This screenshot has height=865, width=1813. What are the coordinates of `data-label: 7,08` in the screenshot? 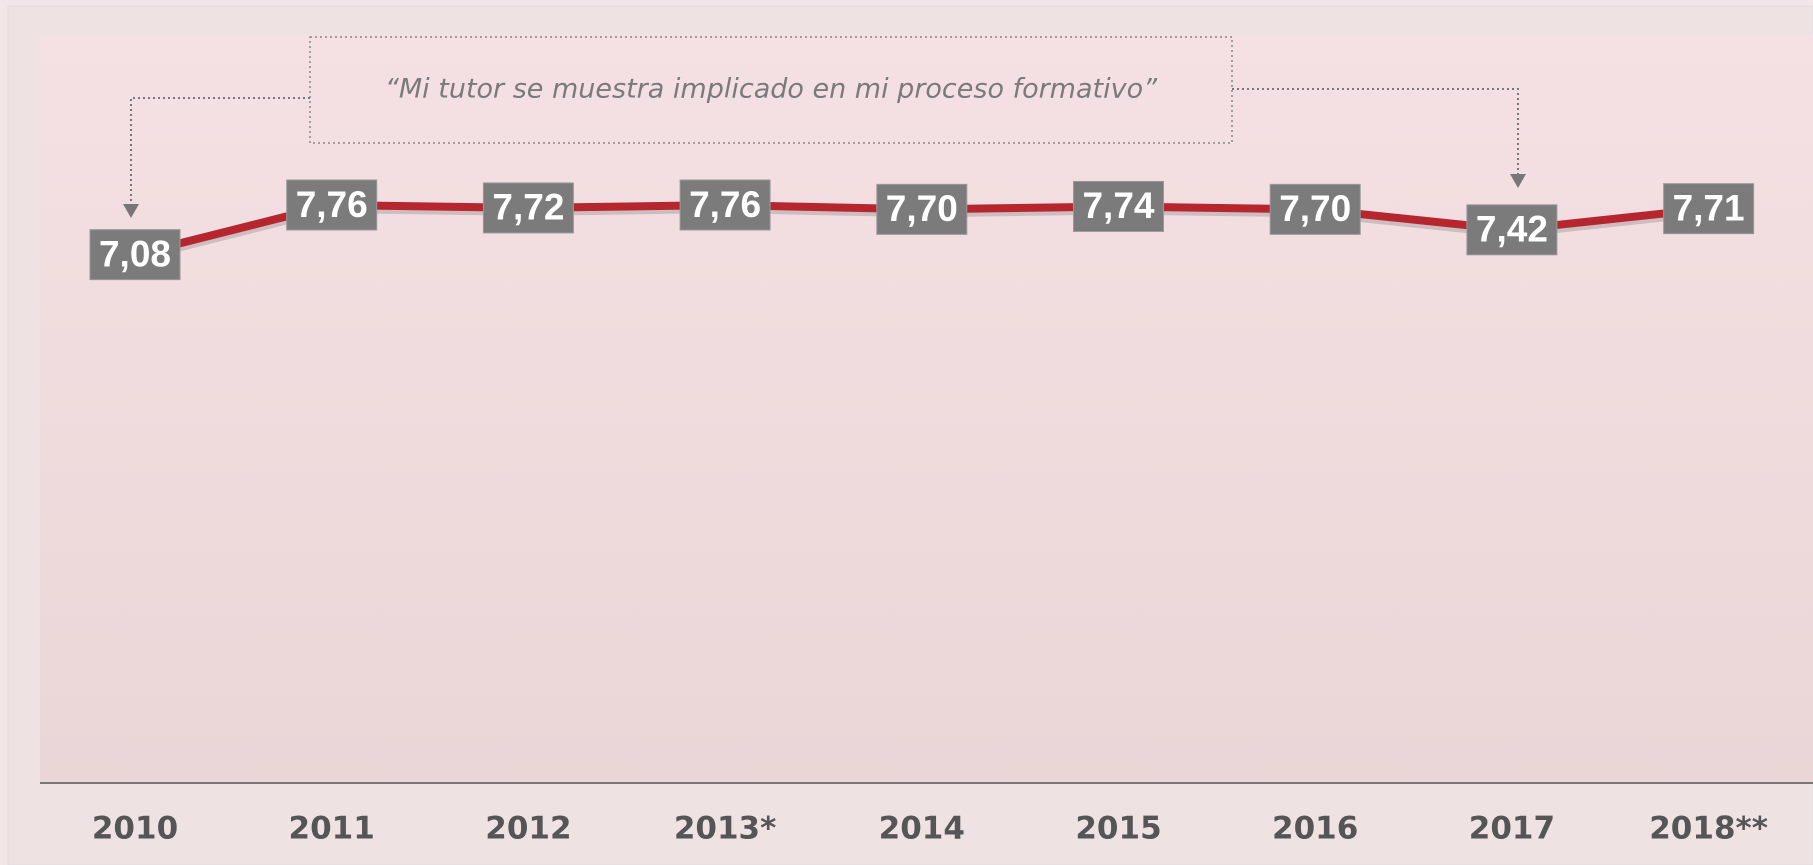 It's located at (135, 253).